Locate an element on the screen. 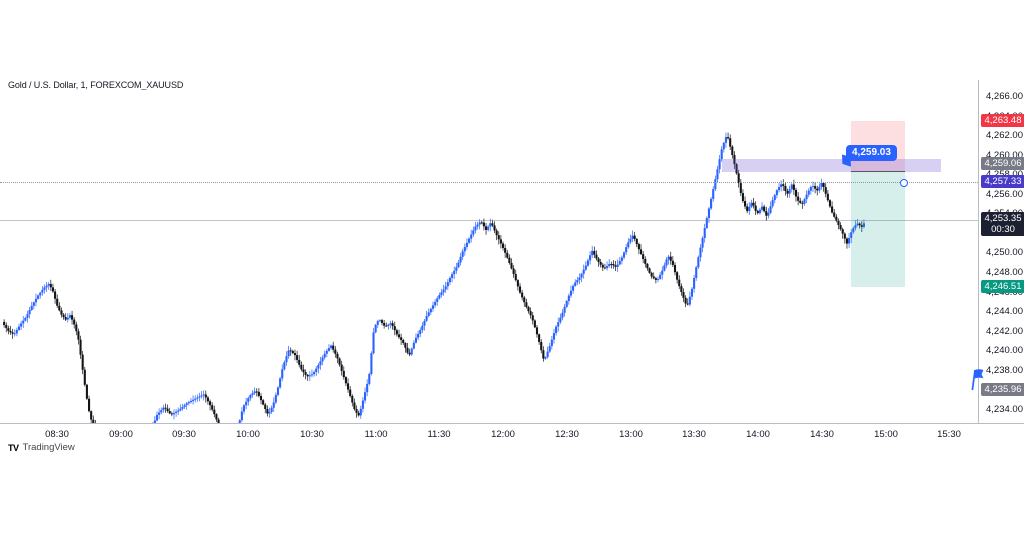  zone-price-label: 4,259.06 is located at coordinates (1002, 163).